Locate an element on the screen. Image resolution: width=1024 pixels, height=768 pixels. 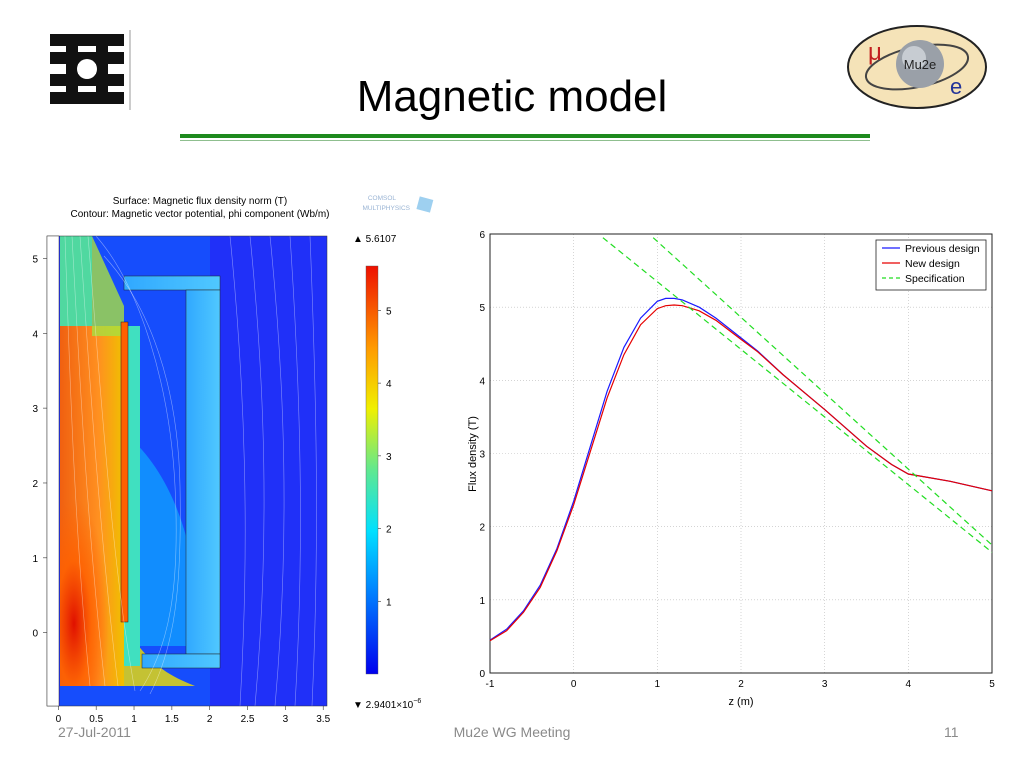
colorbar-tick-label: 3 is located at coordinates (389, 457).